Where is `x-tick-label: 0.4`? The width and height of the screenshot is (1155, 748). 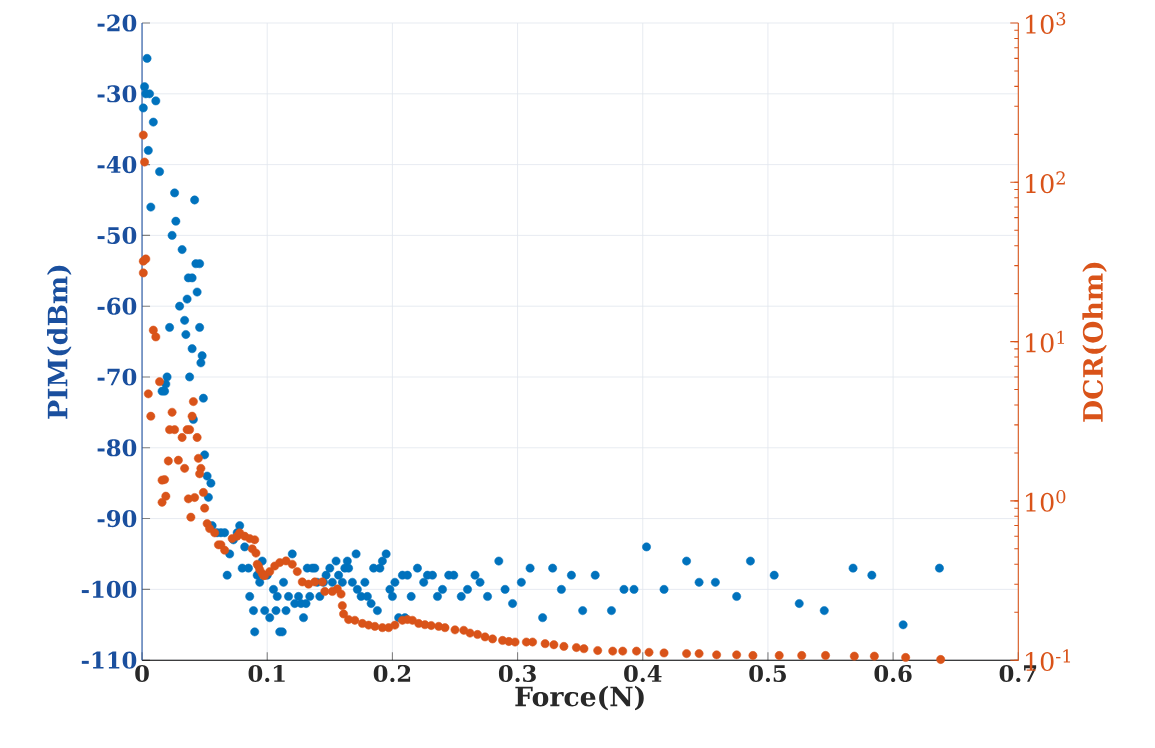 x-tick-label: 0.4 is located at coordinates (643, 673).